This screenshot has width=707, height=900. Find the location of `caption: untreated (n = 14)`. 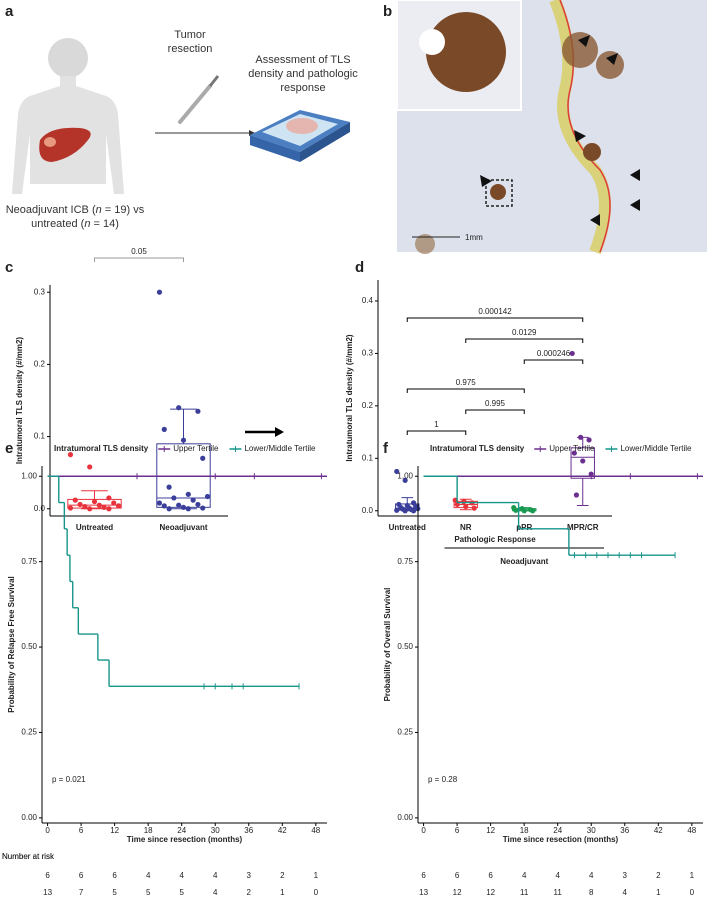

caption: untreated (n = 14) is located at coordinates (75, 224).